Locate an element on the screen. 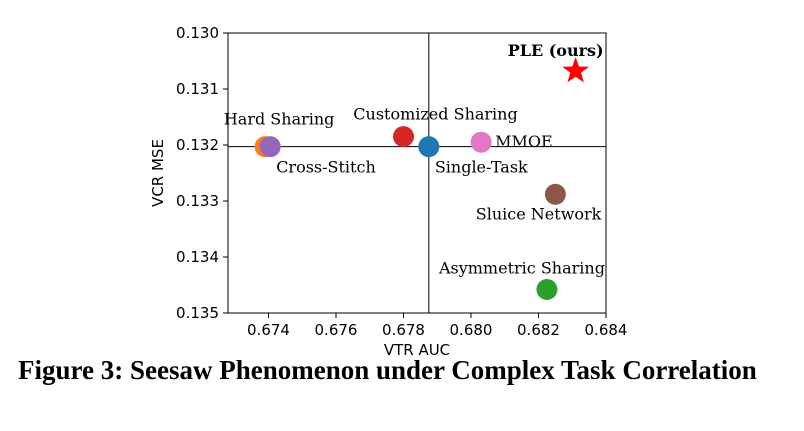 Image resolution: width=804 pixels, height=431 pixels. point-ple-ours is located at coordinates (575, 70).